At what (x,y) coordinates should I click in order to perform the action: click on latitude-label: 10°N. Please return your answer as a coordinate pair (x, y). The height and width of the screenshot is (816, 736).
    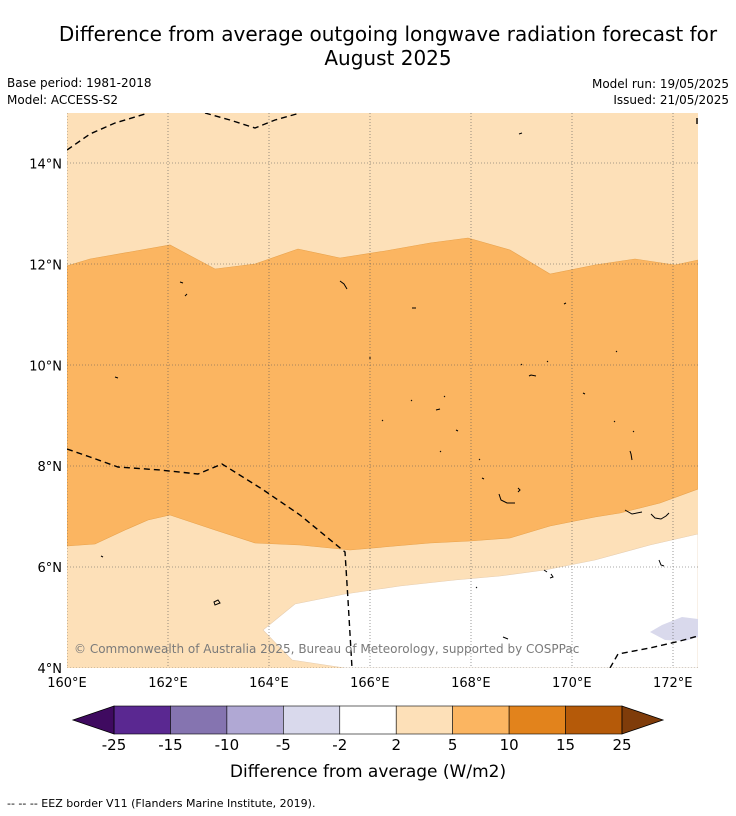
    Looking at the image, I should click on (45, 366).